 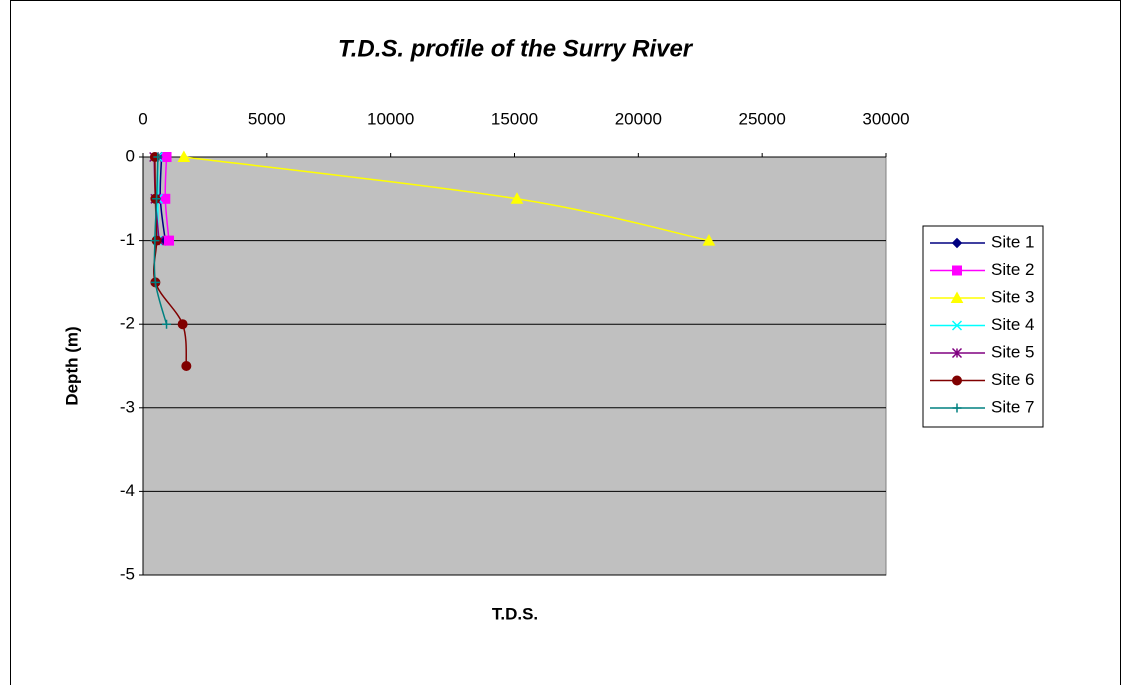 I want to click on legend, so click(x=983, y=326).